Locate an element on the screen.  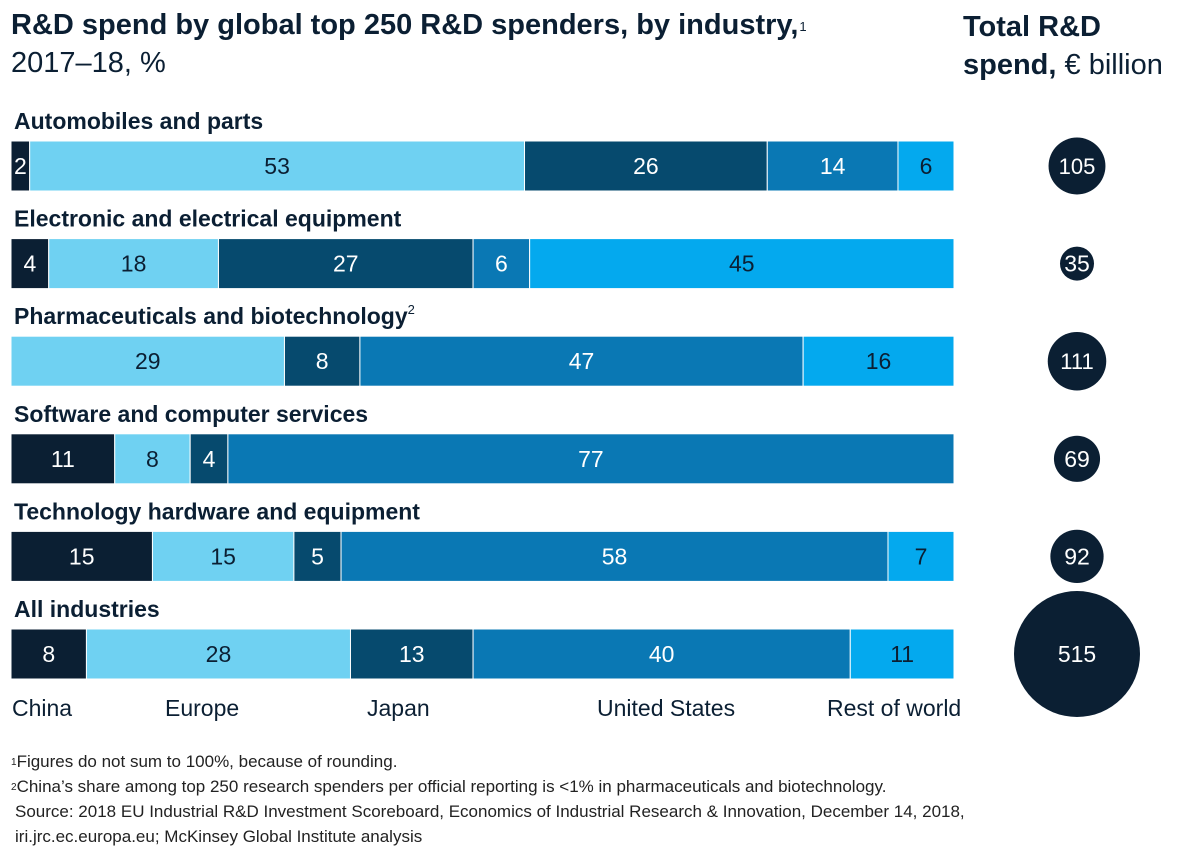
bar-technology-hardware-and-equipment-china is located at coordinates (81, 556).